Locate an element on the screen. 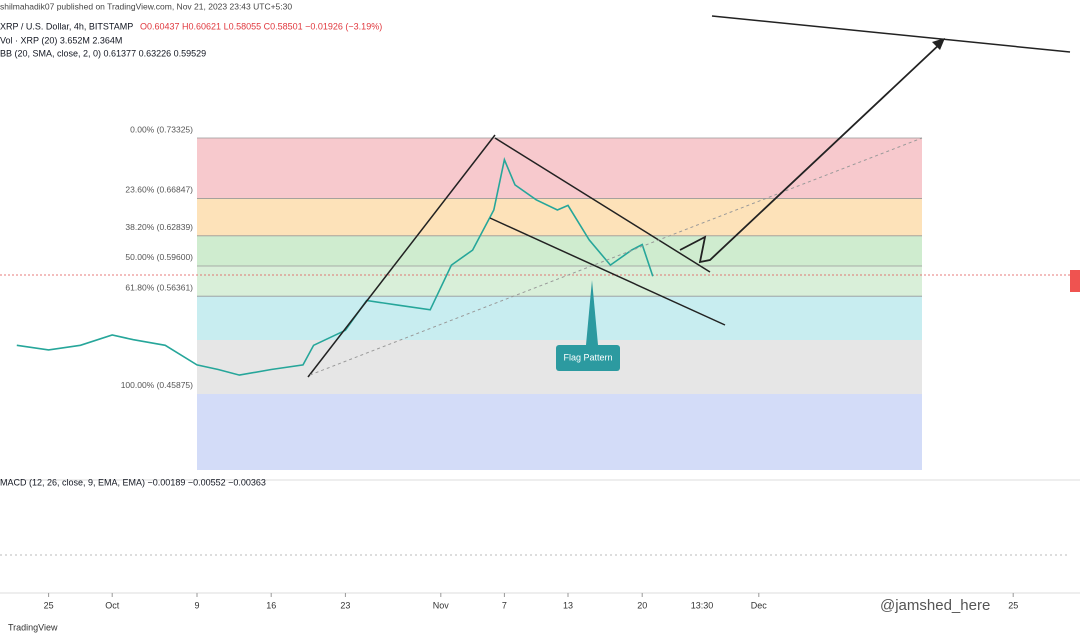  fib-label: 23.60% (0.66847) is located at coordinates (159, 190).